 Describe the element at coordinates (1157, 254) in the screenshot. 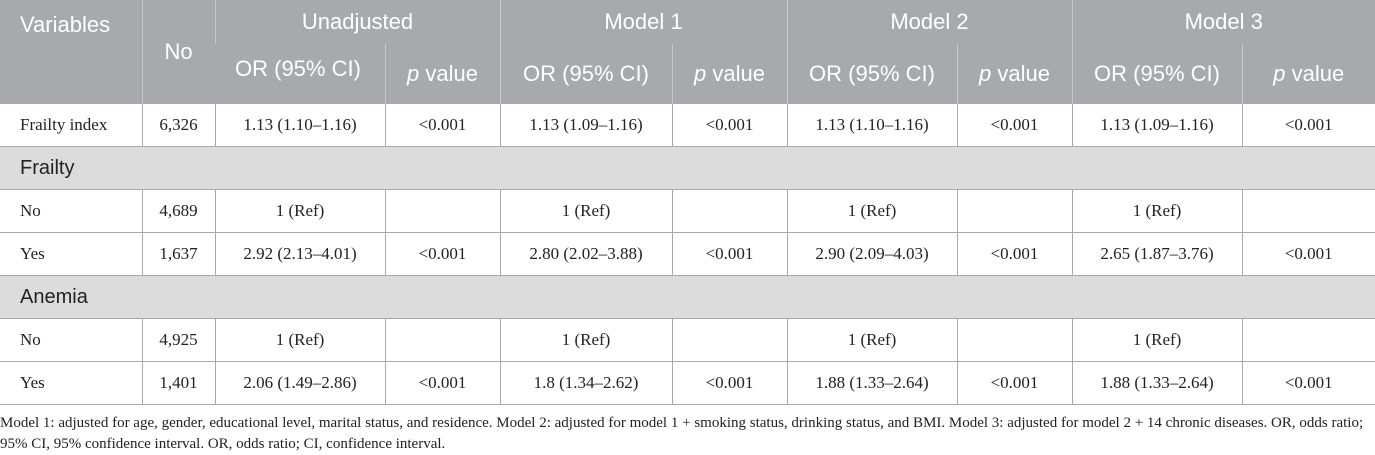

I see `cell: 2.65 (1.87–3.76)` at that location.